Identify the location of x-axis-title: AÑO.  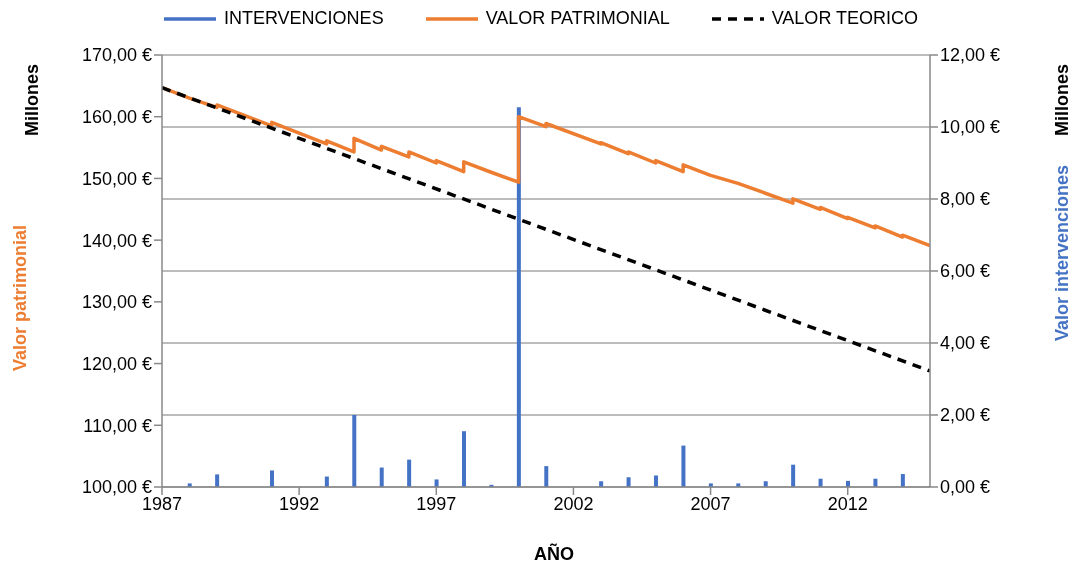
(554, 553).